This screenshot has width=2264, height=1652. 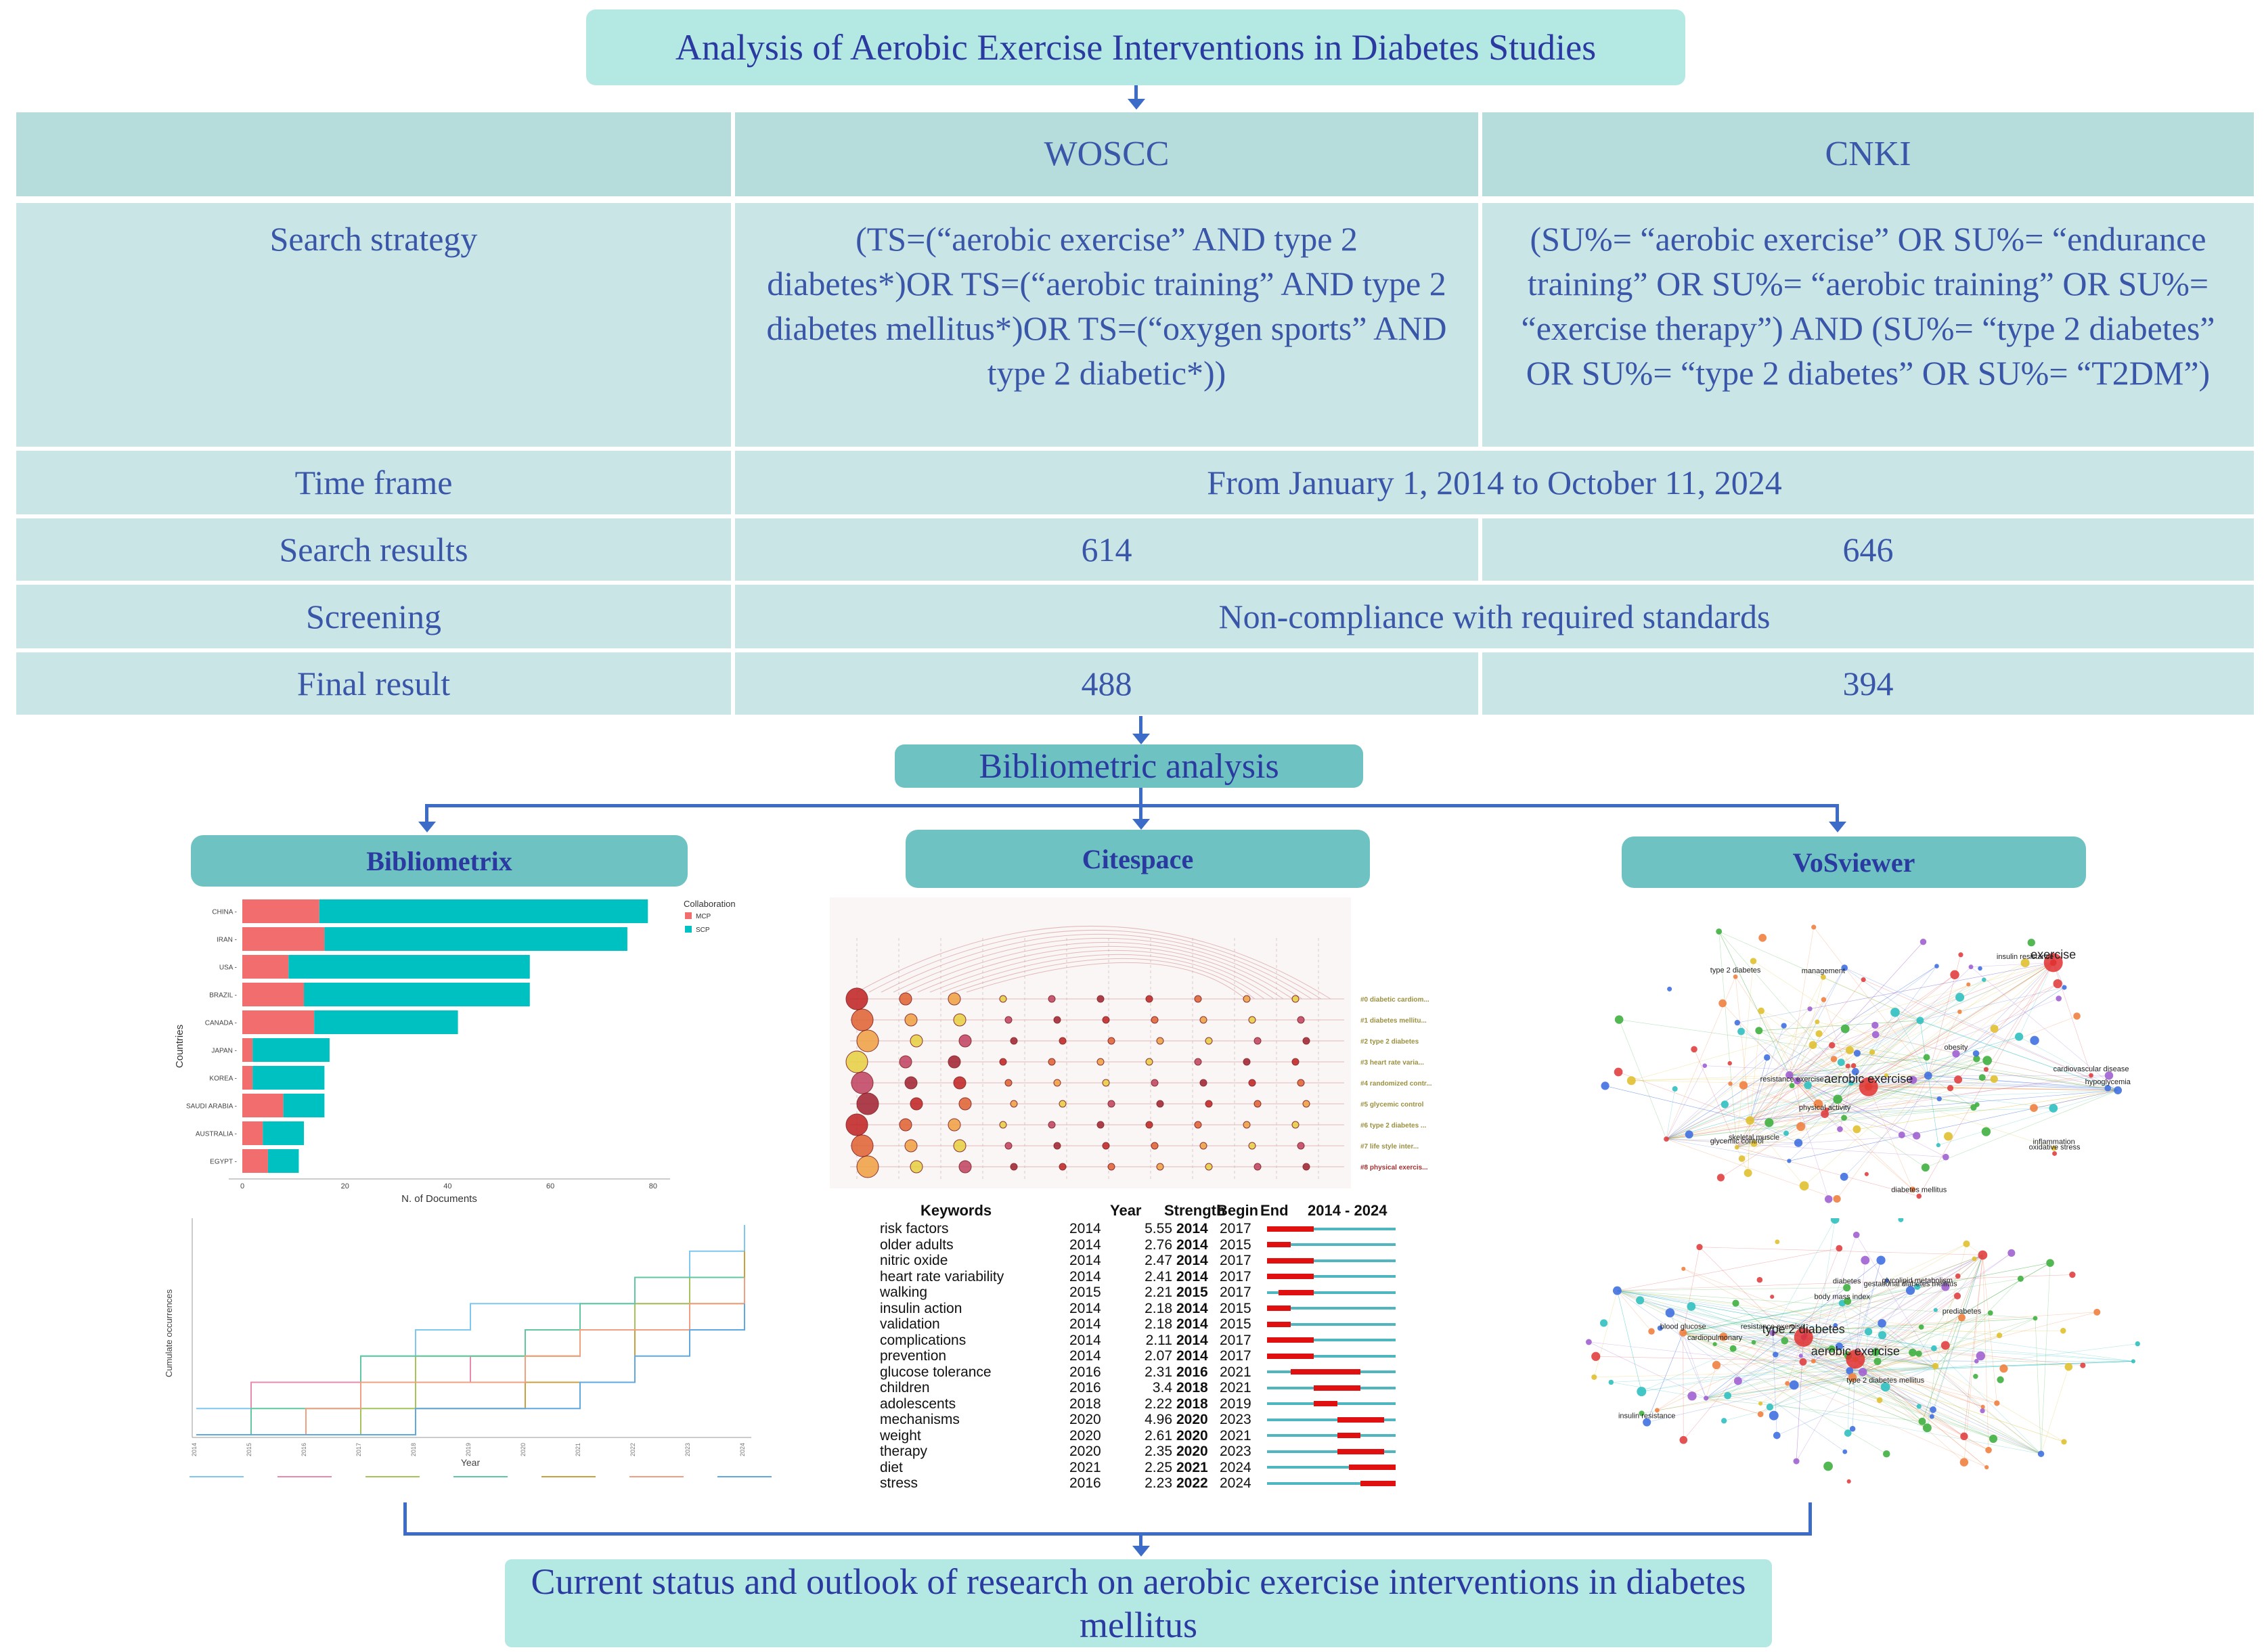 What do you see at coordinates (1157, 1483) in the screenshot?
I see `keyword-burst-row: stress 2016 2.23 2022 2024` at bounding box center [1157, 1483].